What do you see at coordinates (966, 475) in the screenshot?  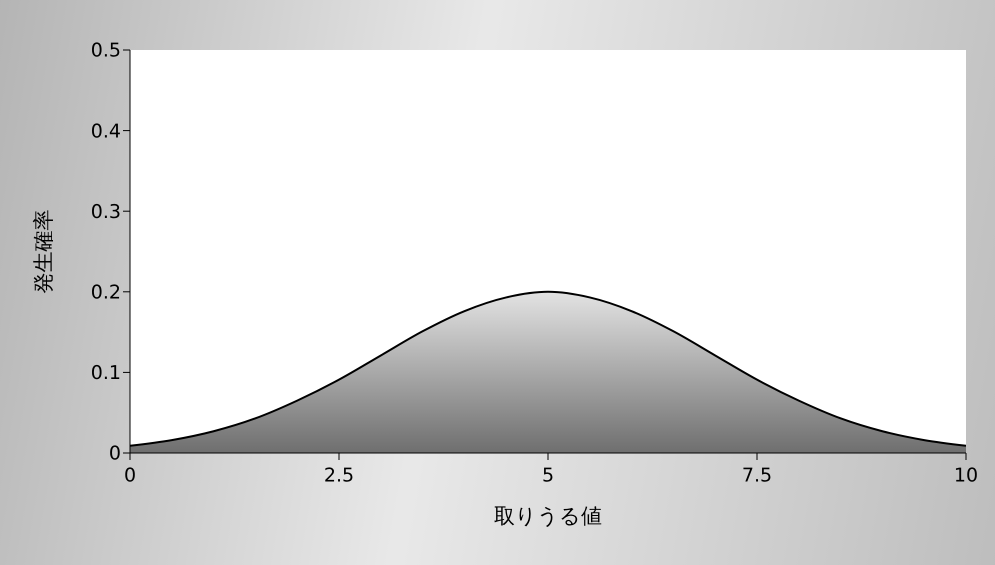 I see `x-tick-label: 10` at bounding box center [966, 475].